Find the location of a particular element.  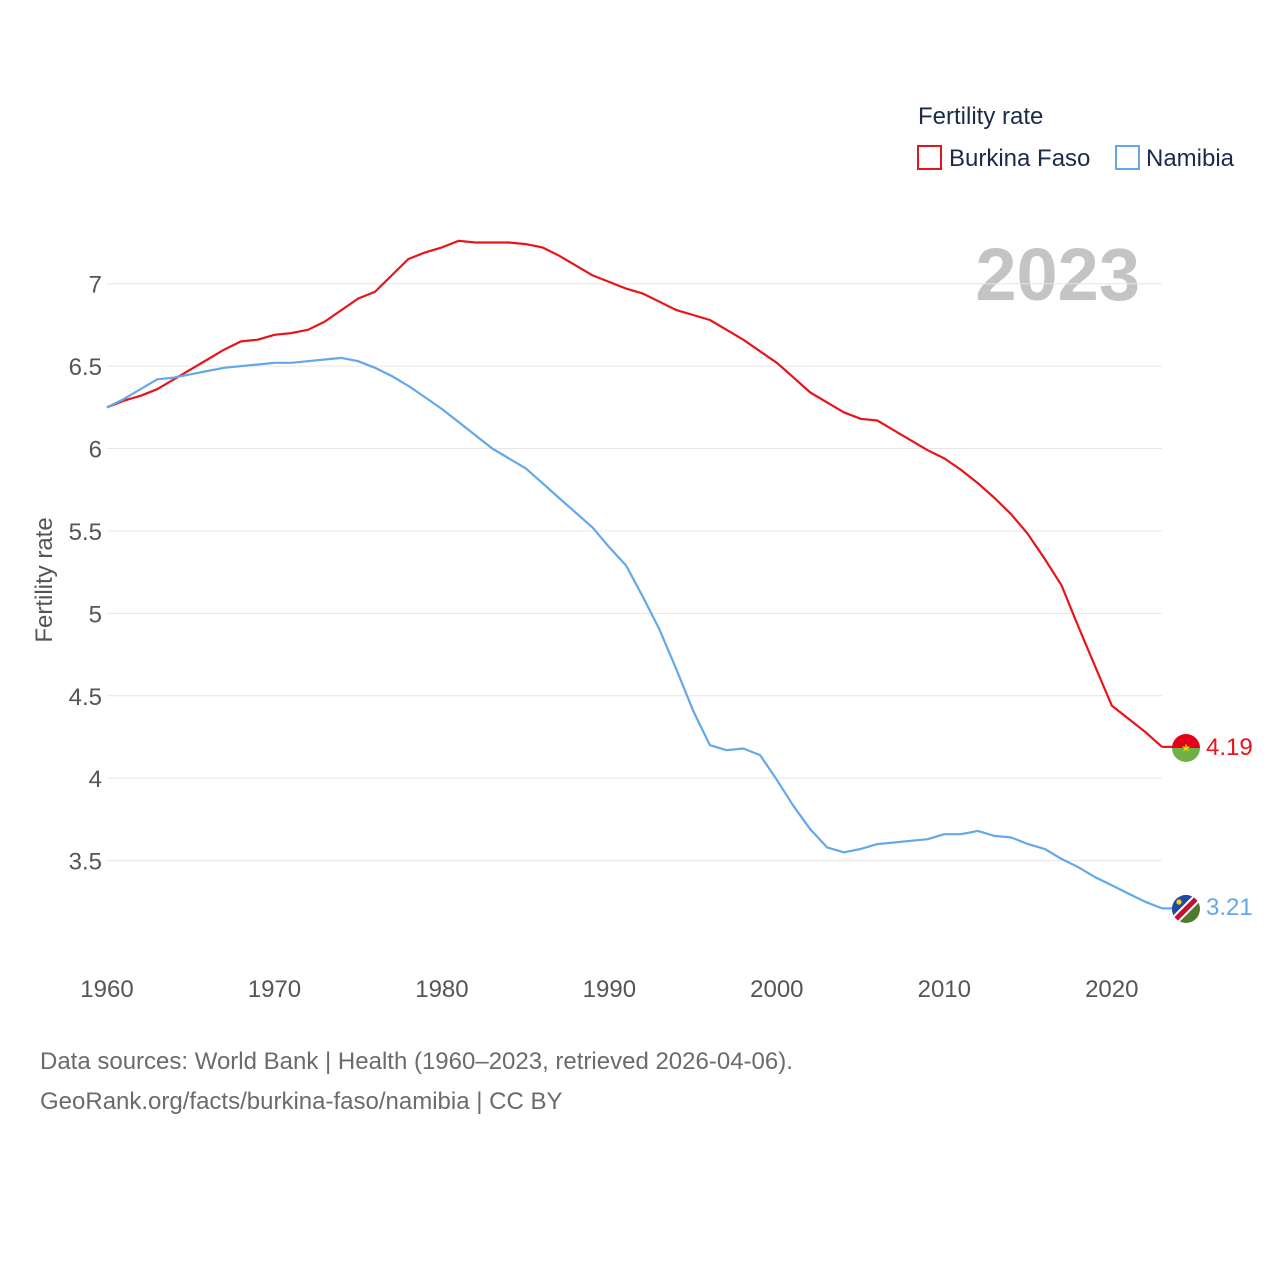

x-tick-label: 1980 is located at coordinates (441, 989).